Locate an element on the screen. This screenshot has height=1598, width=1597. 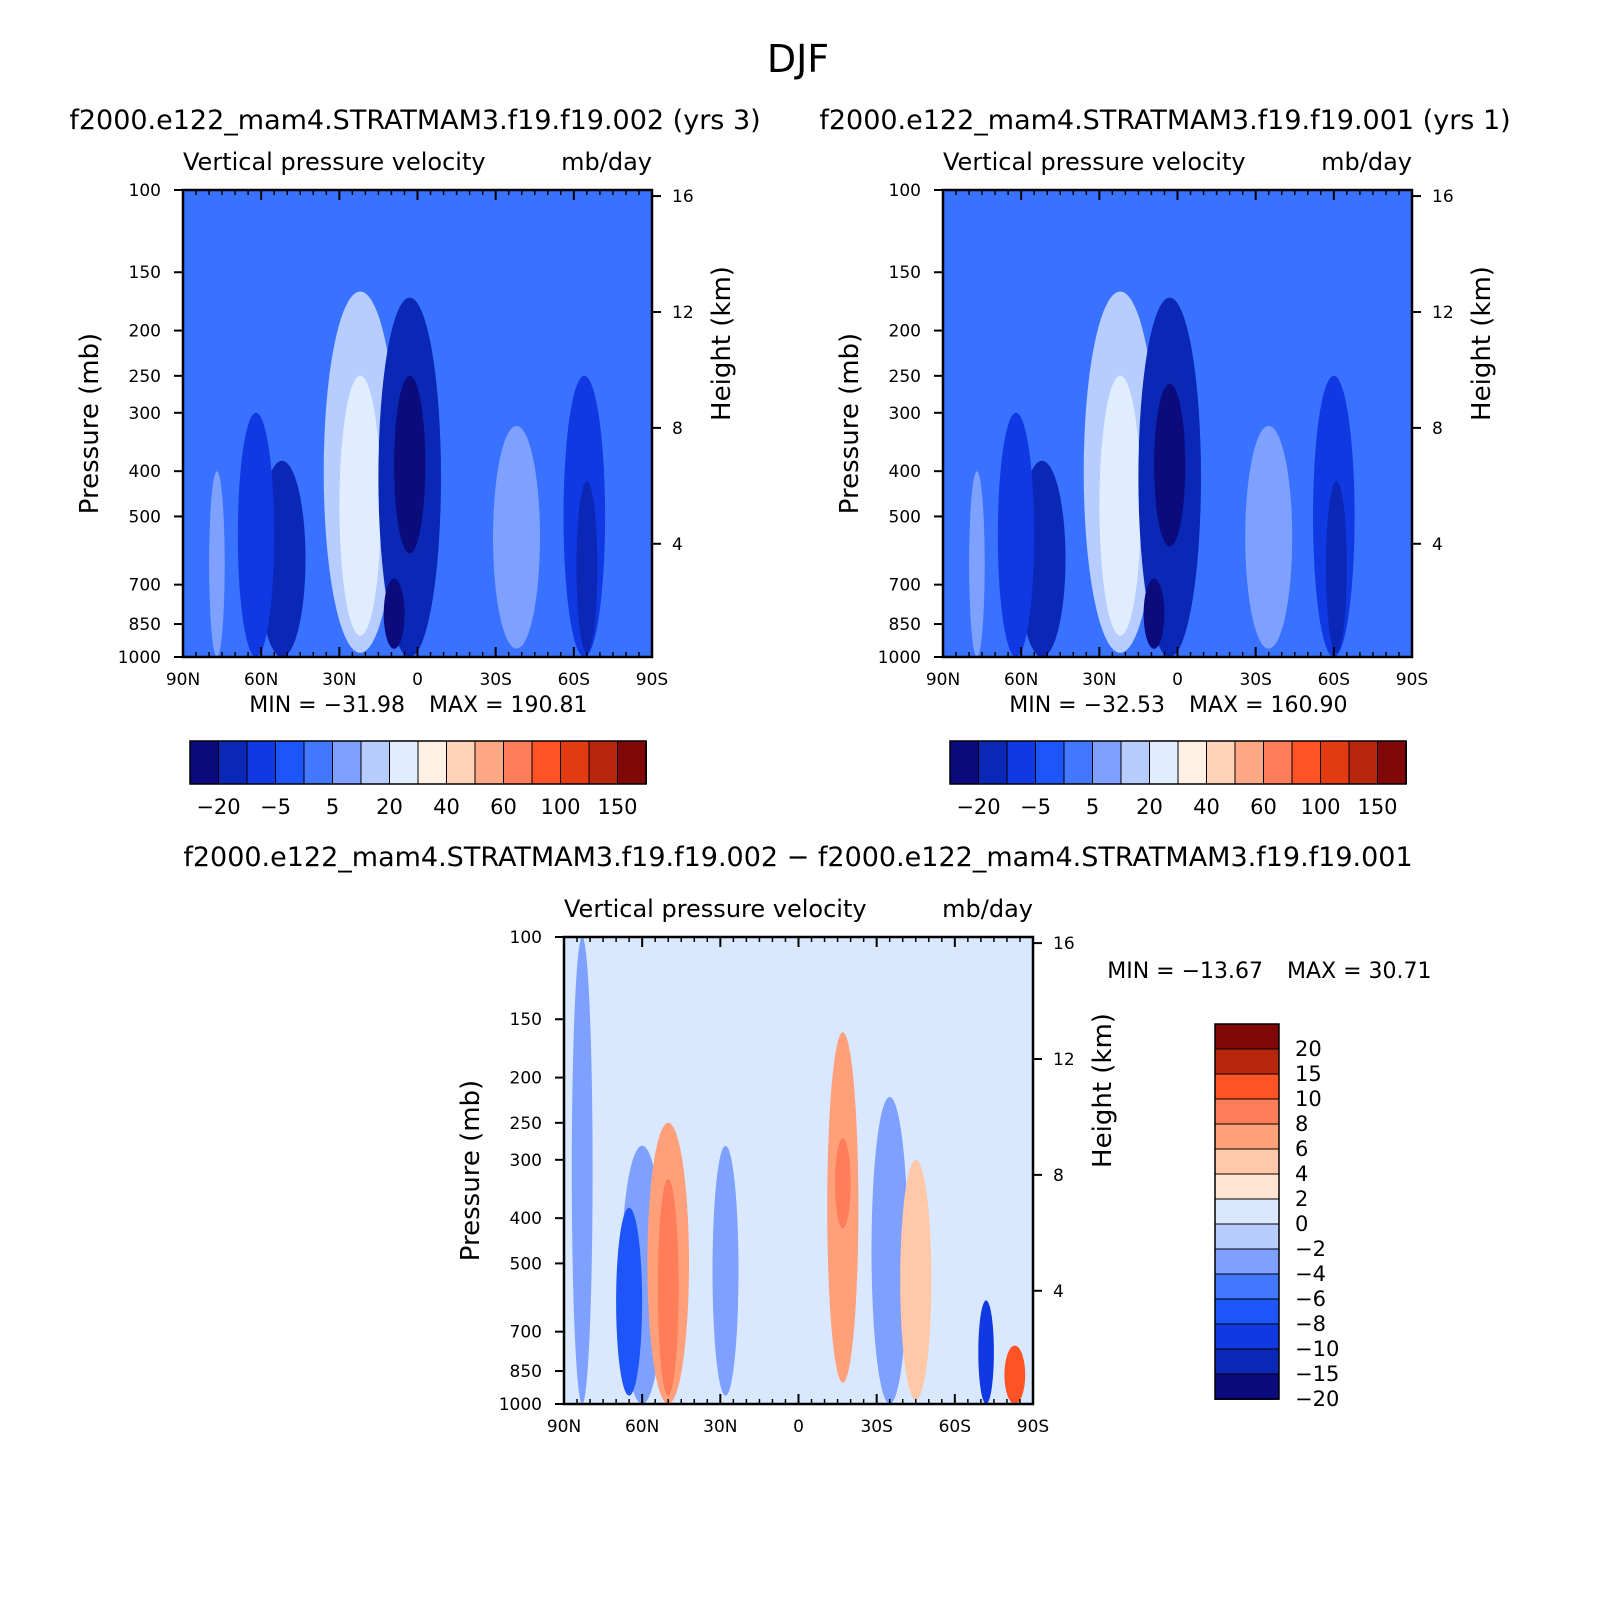
y-tick-label: 400 is located at coordinates (905, 472).